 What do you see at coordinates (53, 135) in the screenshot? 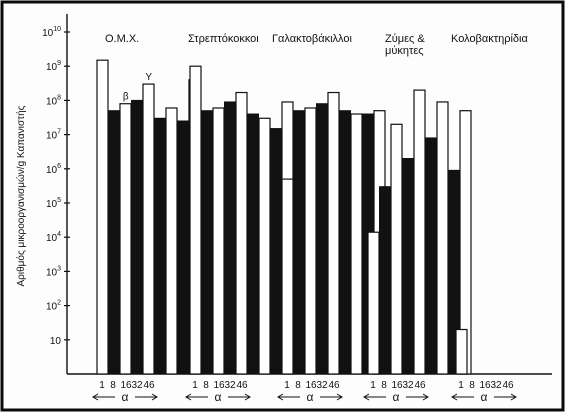
I see `y-tick-label: 10⁷` at bounding box center [53, 135].